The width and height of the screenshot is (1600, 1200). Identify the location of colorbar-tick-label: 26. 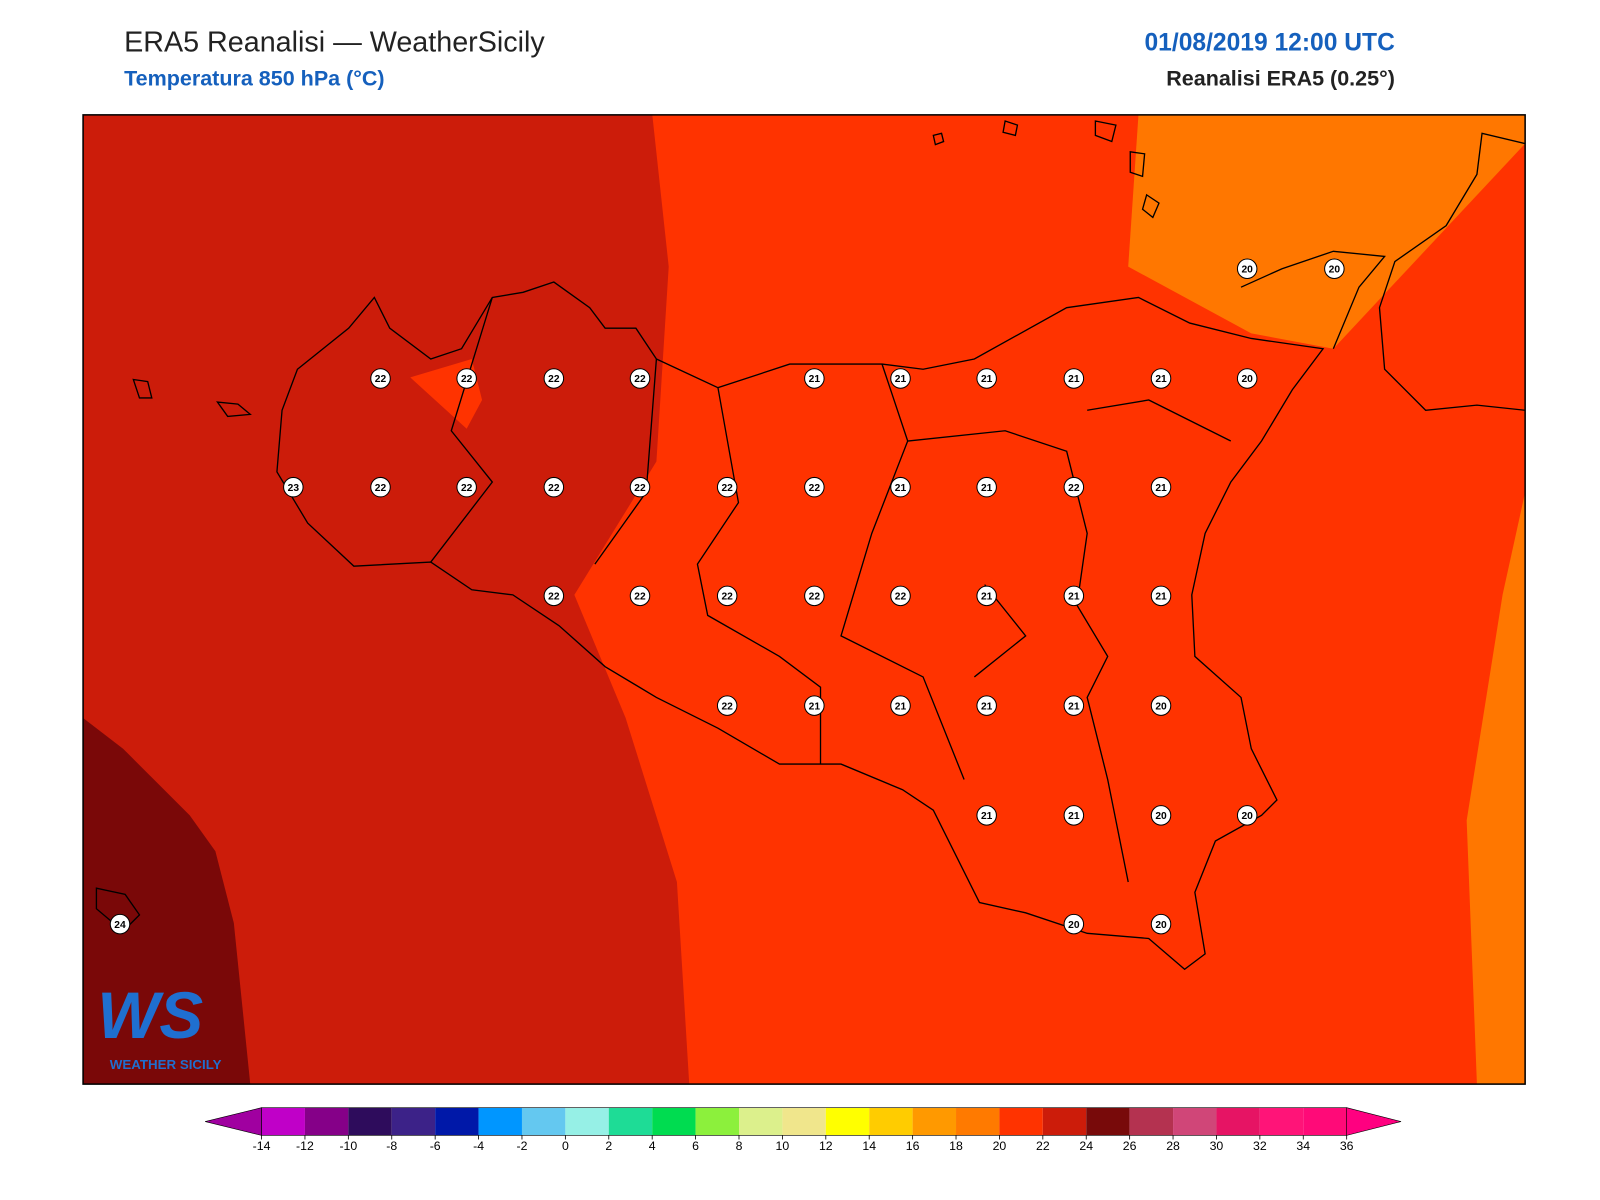
(1130, 1146).